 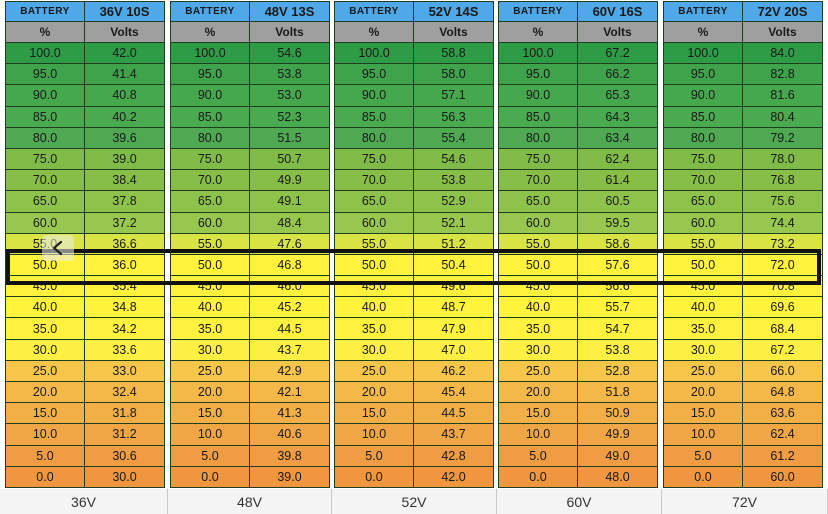 I want to click on table-row: 70.0 76.8, so click(x=743, y=181).